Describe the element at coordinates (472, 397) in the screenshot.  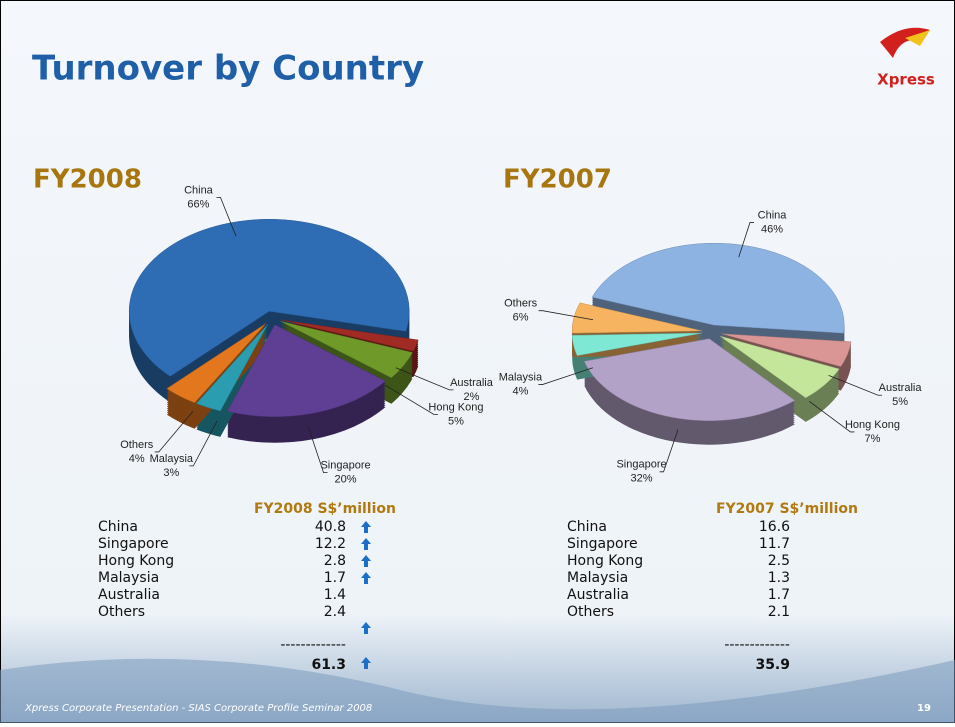
I see `slice-value-label: 2%` at that location.